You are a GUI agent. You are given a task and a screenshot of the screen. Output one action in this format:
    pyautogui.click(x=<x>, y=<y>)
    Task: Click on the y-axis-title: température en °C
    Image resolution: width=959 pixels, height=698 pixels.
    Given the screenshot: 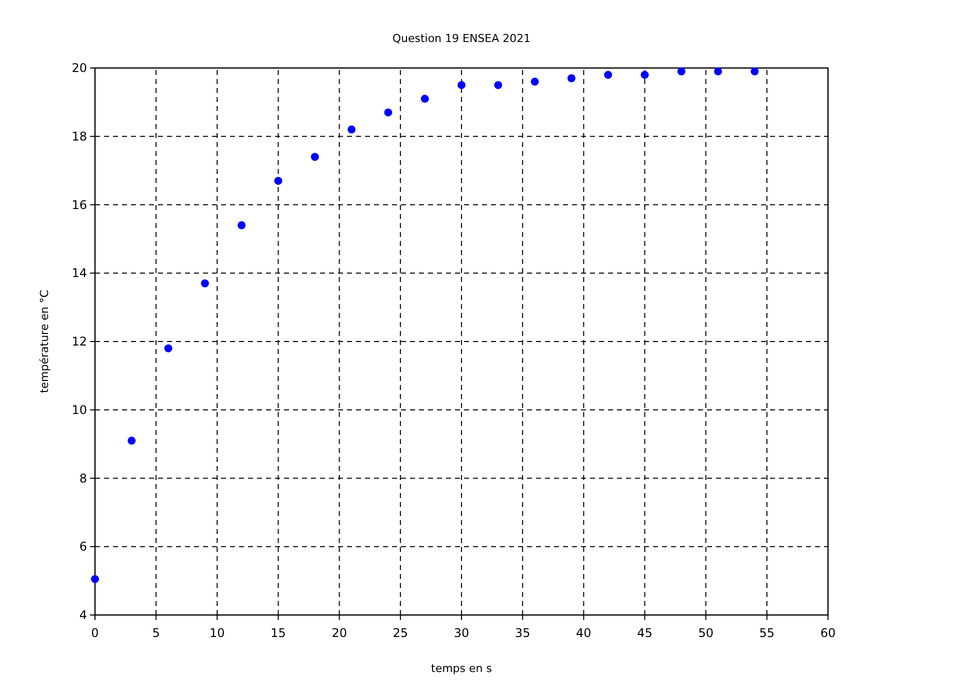 What is the action you would take?
    pyautogui.click(x=44, y=342)
    